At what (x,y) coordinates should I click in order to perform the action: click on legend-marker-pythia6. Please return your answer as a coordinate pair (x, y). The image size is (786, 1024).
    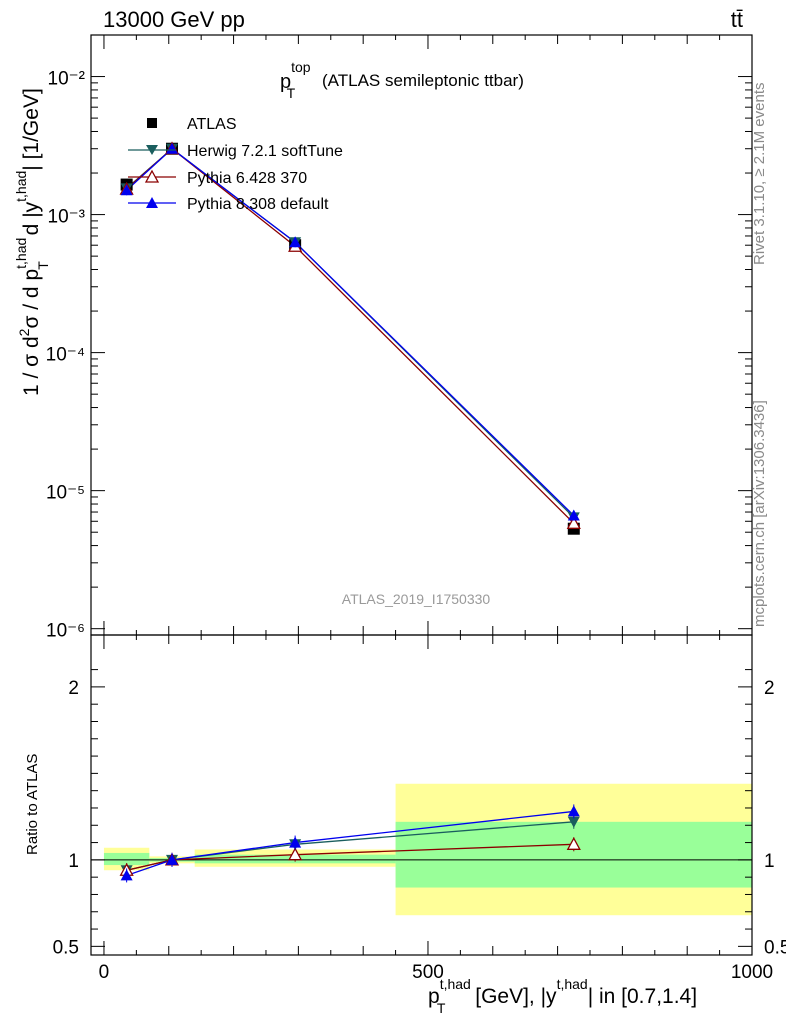
    Looking at the image, I should click on (152, 176).